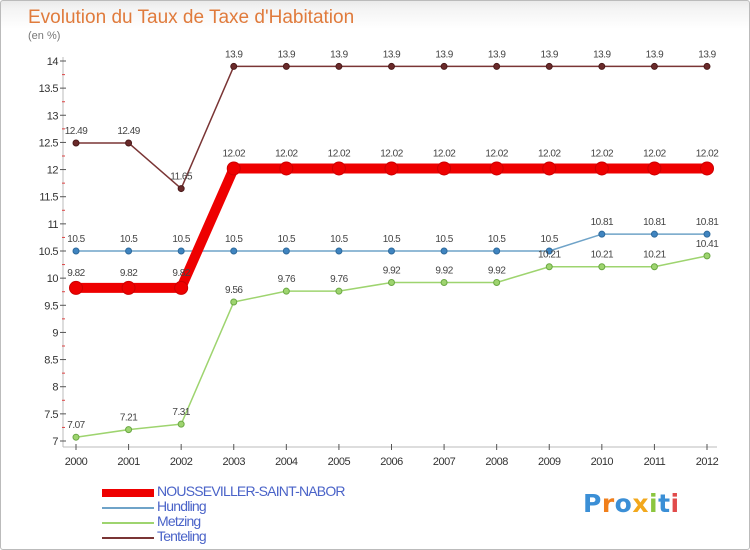 The width and height of the screenshot is (750, 550). What do you see at coordinates (53, 279) in the screenshot?
I see `y-tick-label: 10` at bounding box center [53, 279].